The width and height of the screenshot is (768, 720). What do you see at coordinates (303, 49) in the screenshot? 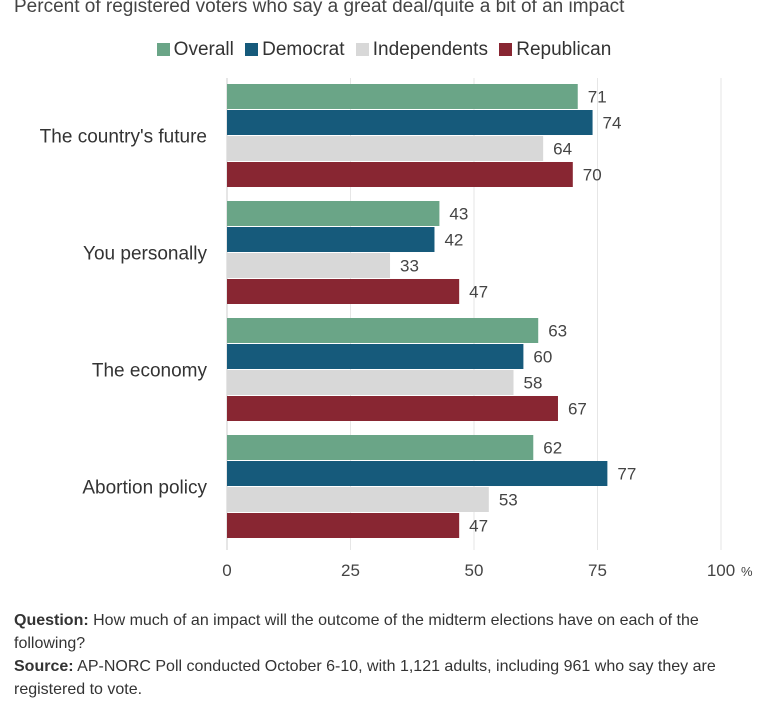
I see `legend-label-democrat: Democrat` at bounding box center [303, 49].